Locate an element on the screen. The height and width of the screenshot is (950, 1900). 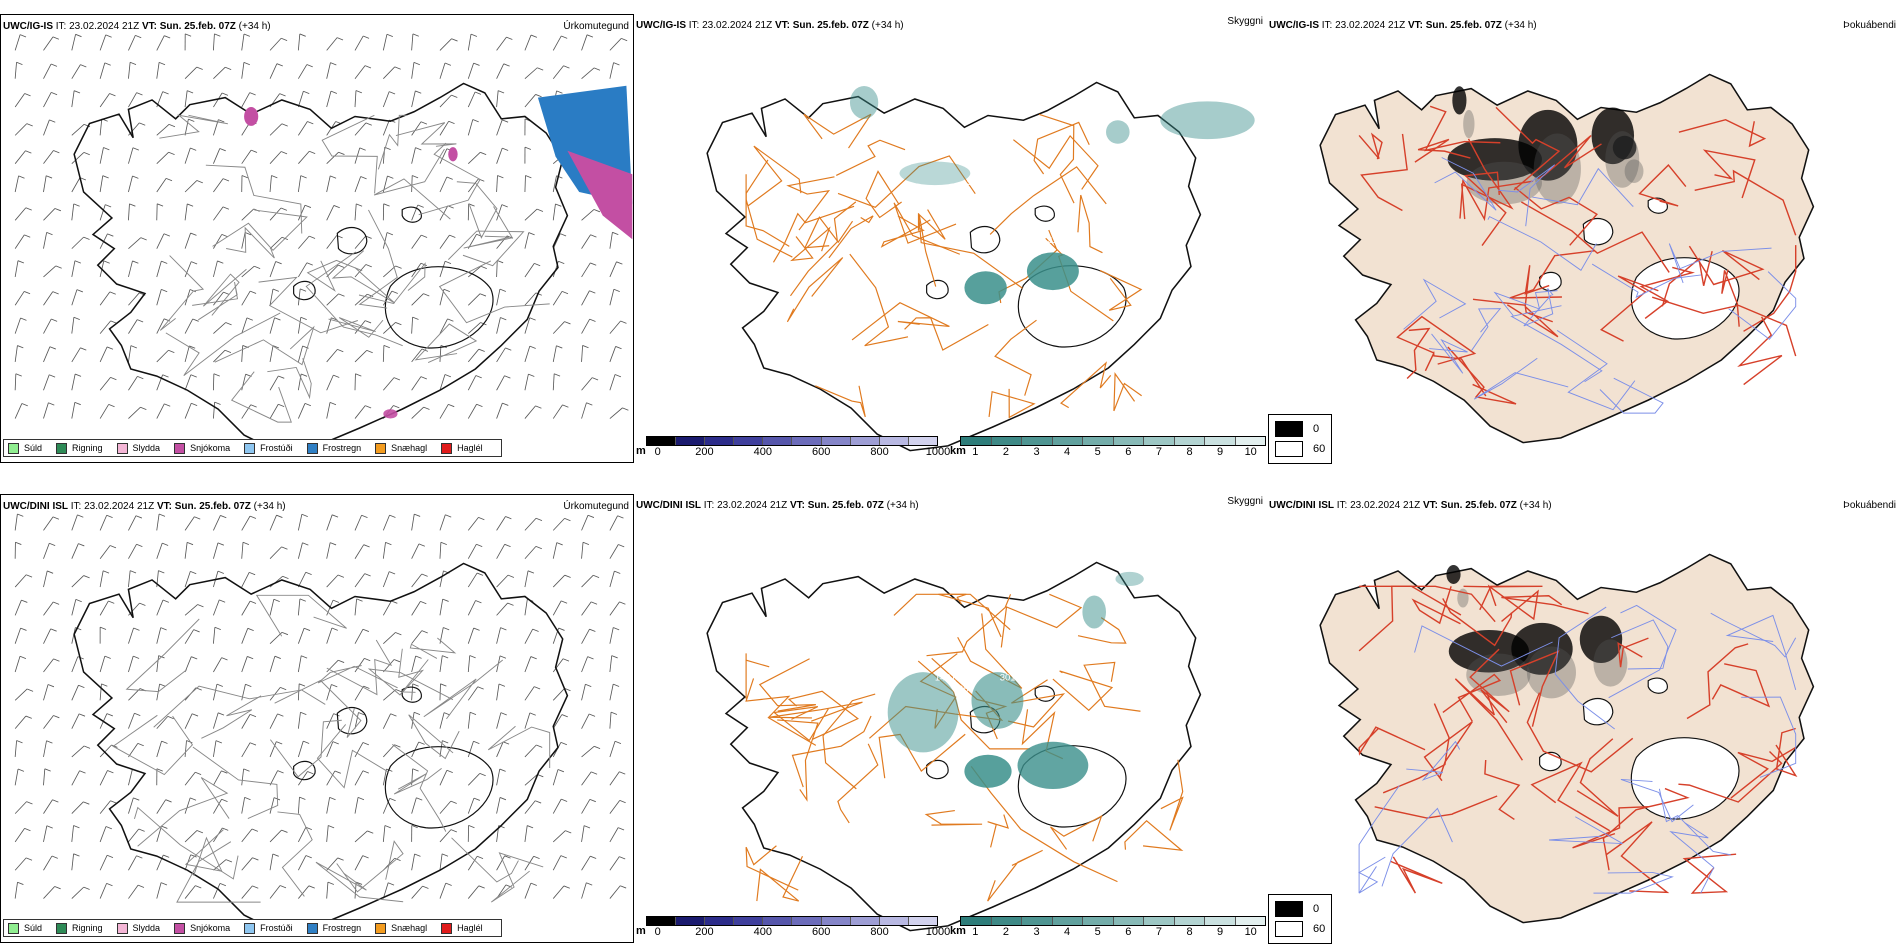
panel-title-fog-top: Þokuábendi is located at coordinates (1869, 25).